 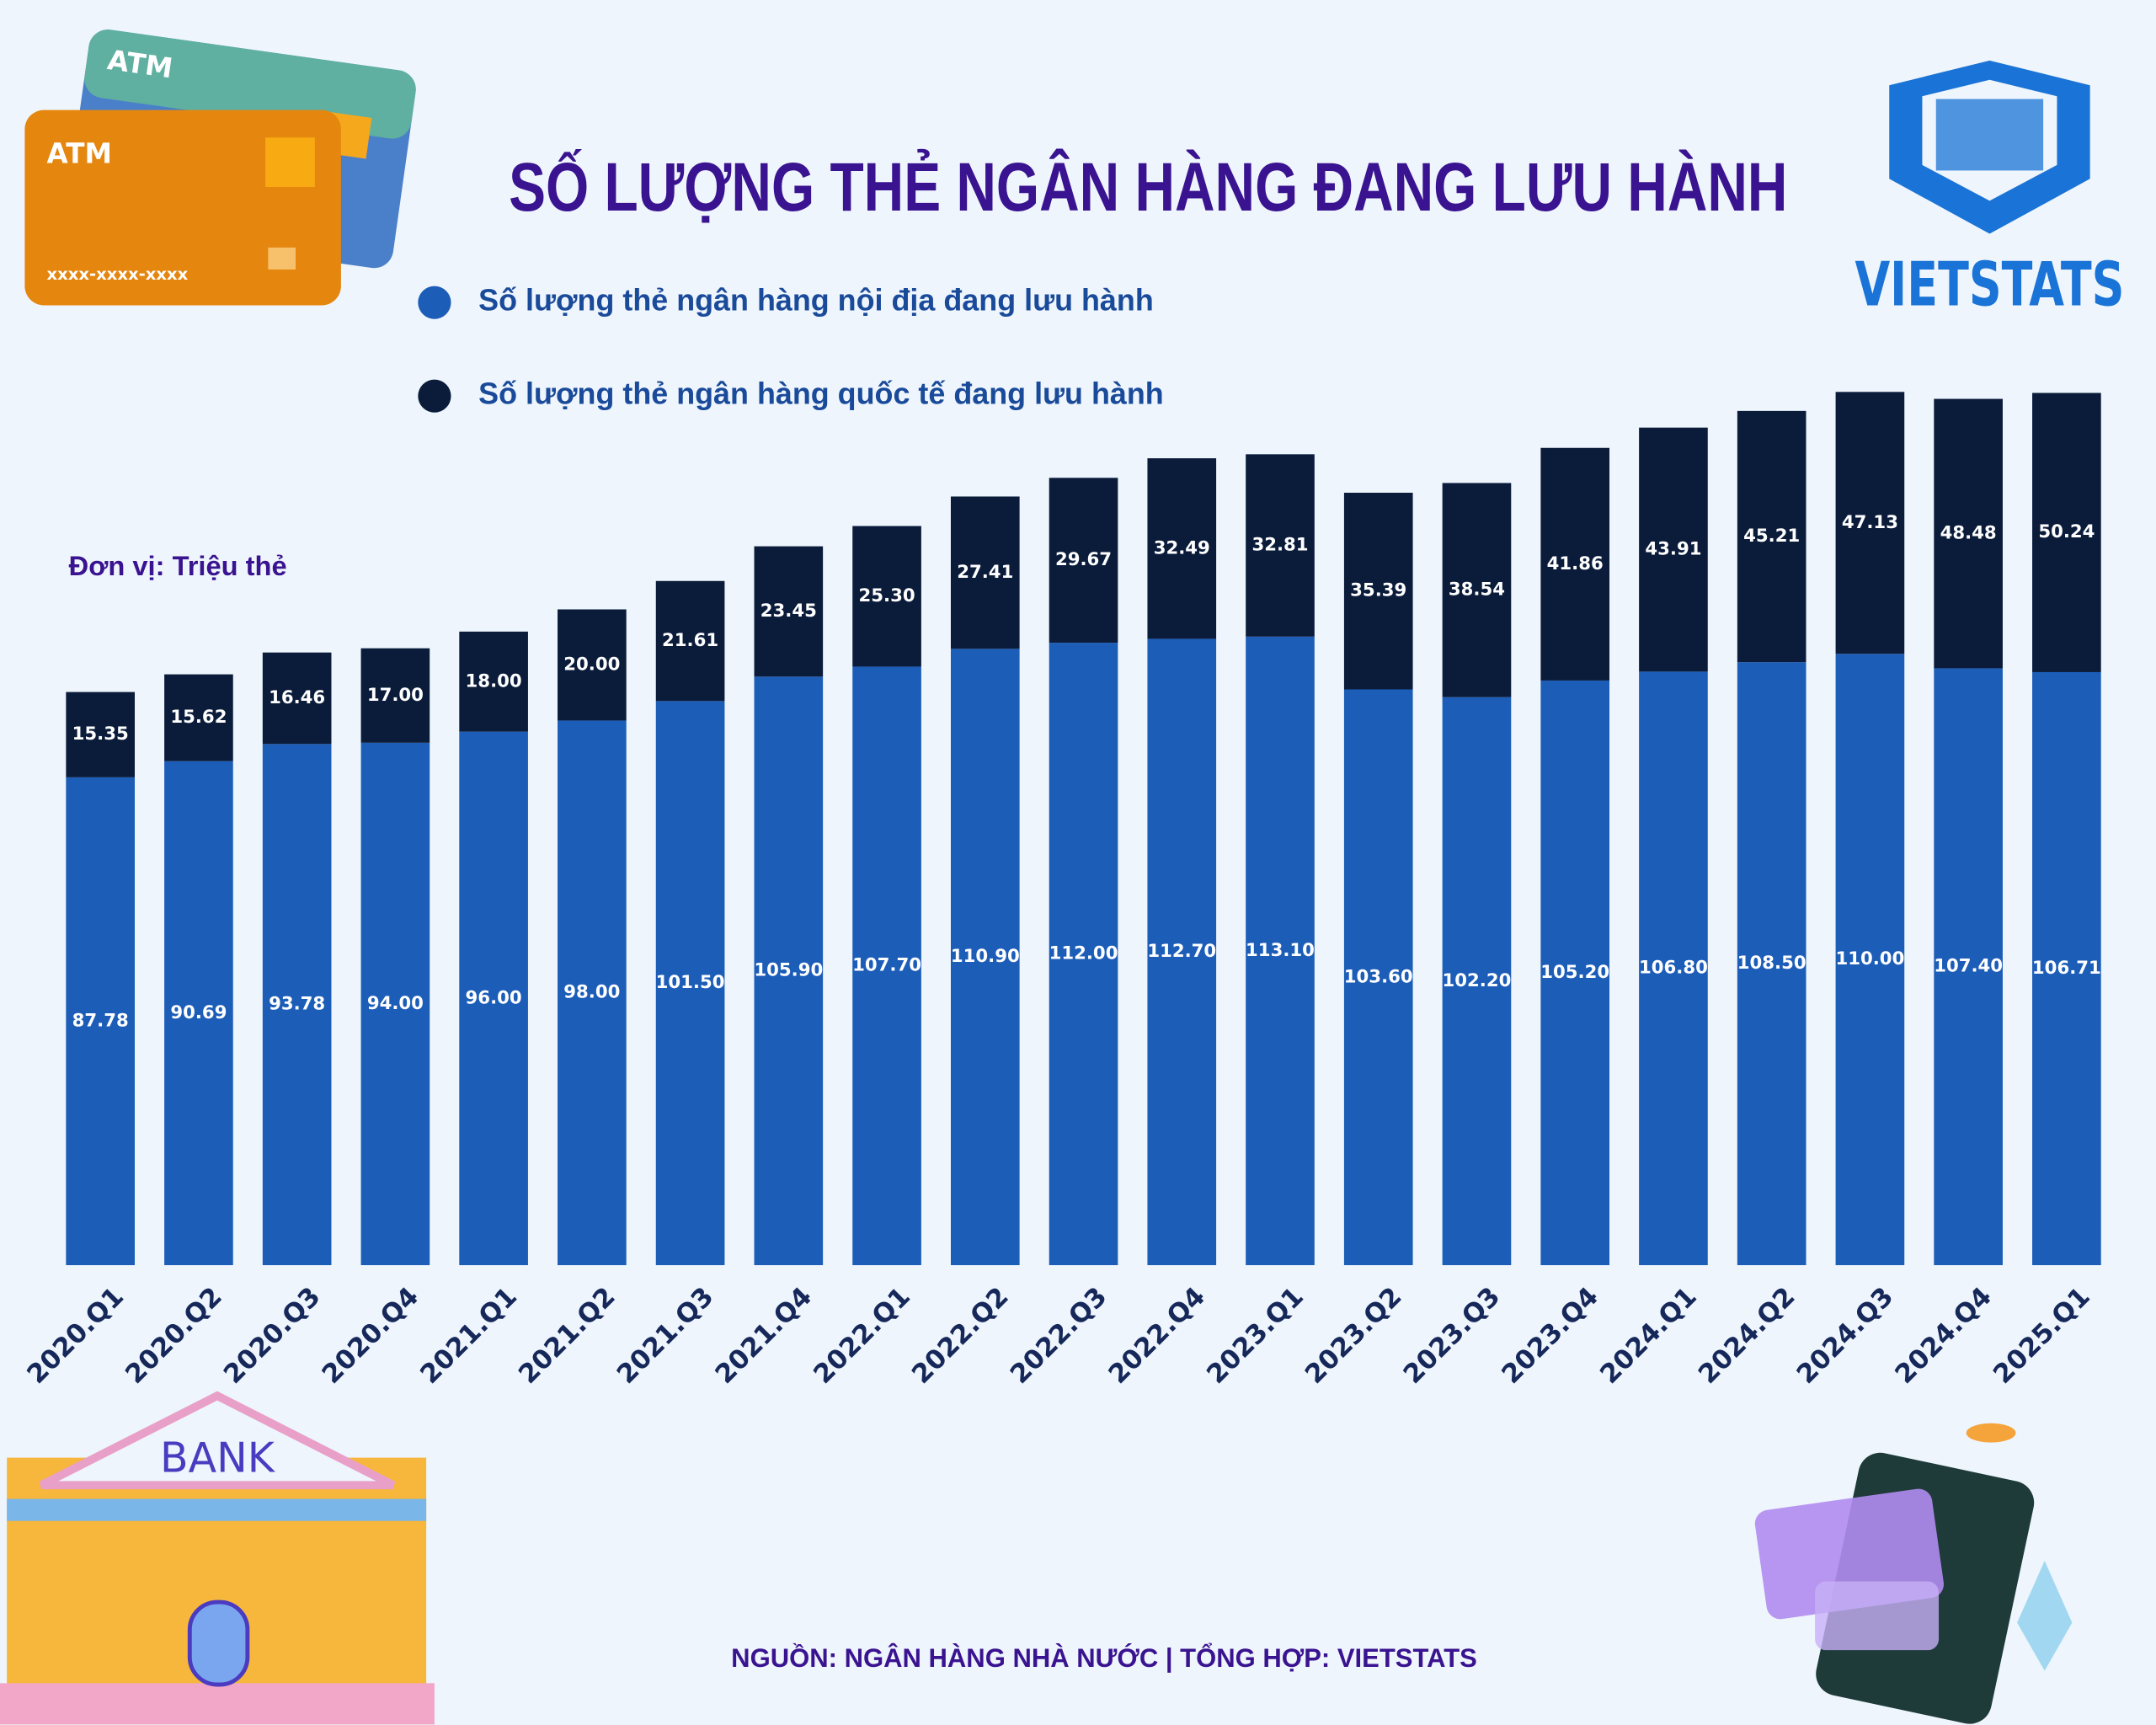 I want to click on value-label: 29.67, so click(x=1083, y=559).